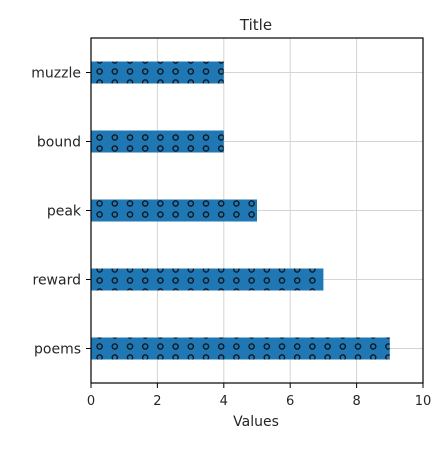  What do you see at coordinates (157, 401) in the screenshot?
I see `x-tick-label: 2` at bounding box center [157, 401].